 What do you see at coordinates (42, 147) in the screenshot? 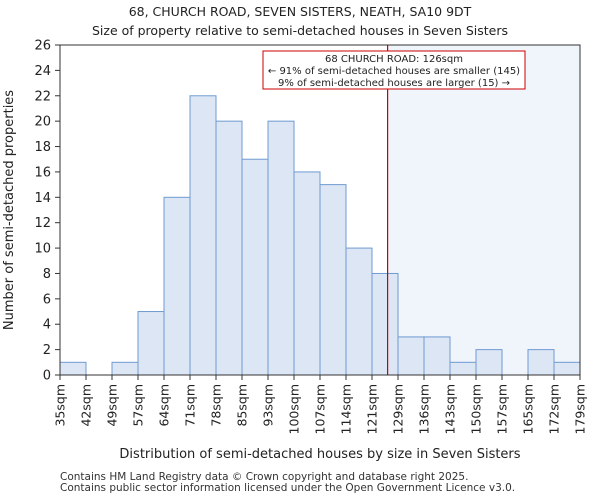
I see `y-tick-label: 18` at bounding box center [42, 147].